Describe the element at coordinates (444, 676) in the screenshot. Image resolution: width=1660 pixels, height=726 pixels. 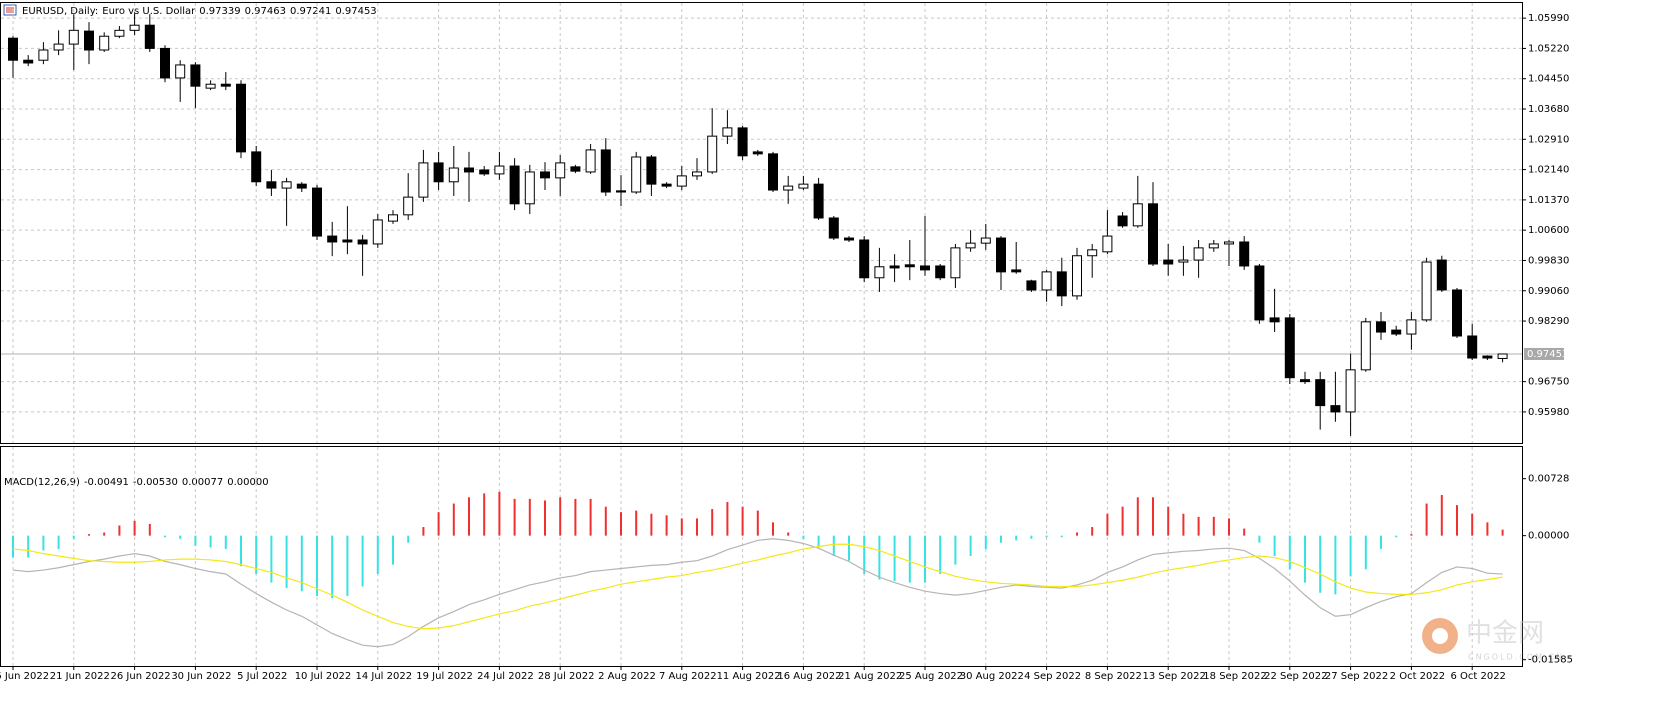
I see `x-tick-label: 19 Jul 2022` at that location.